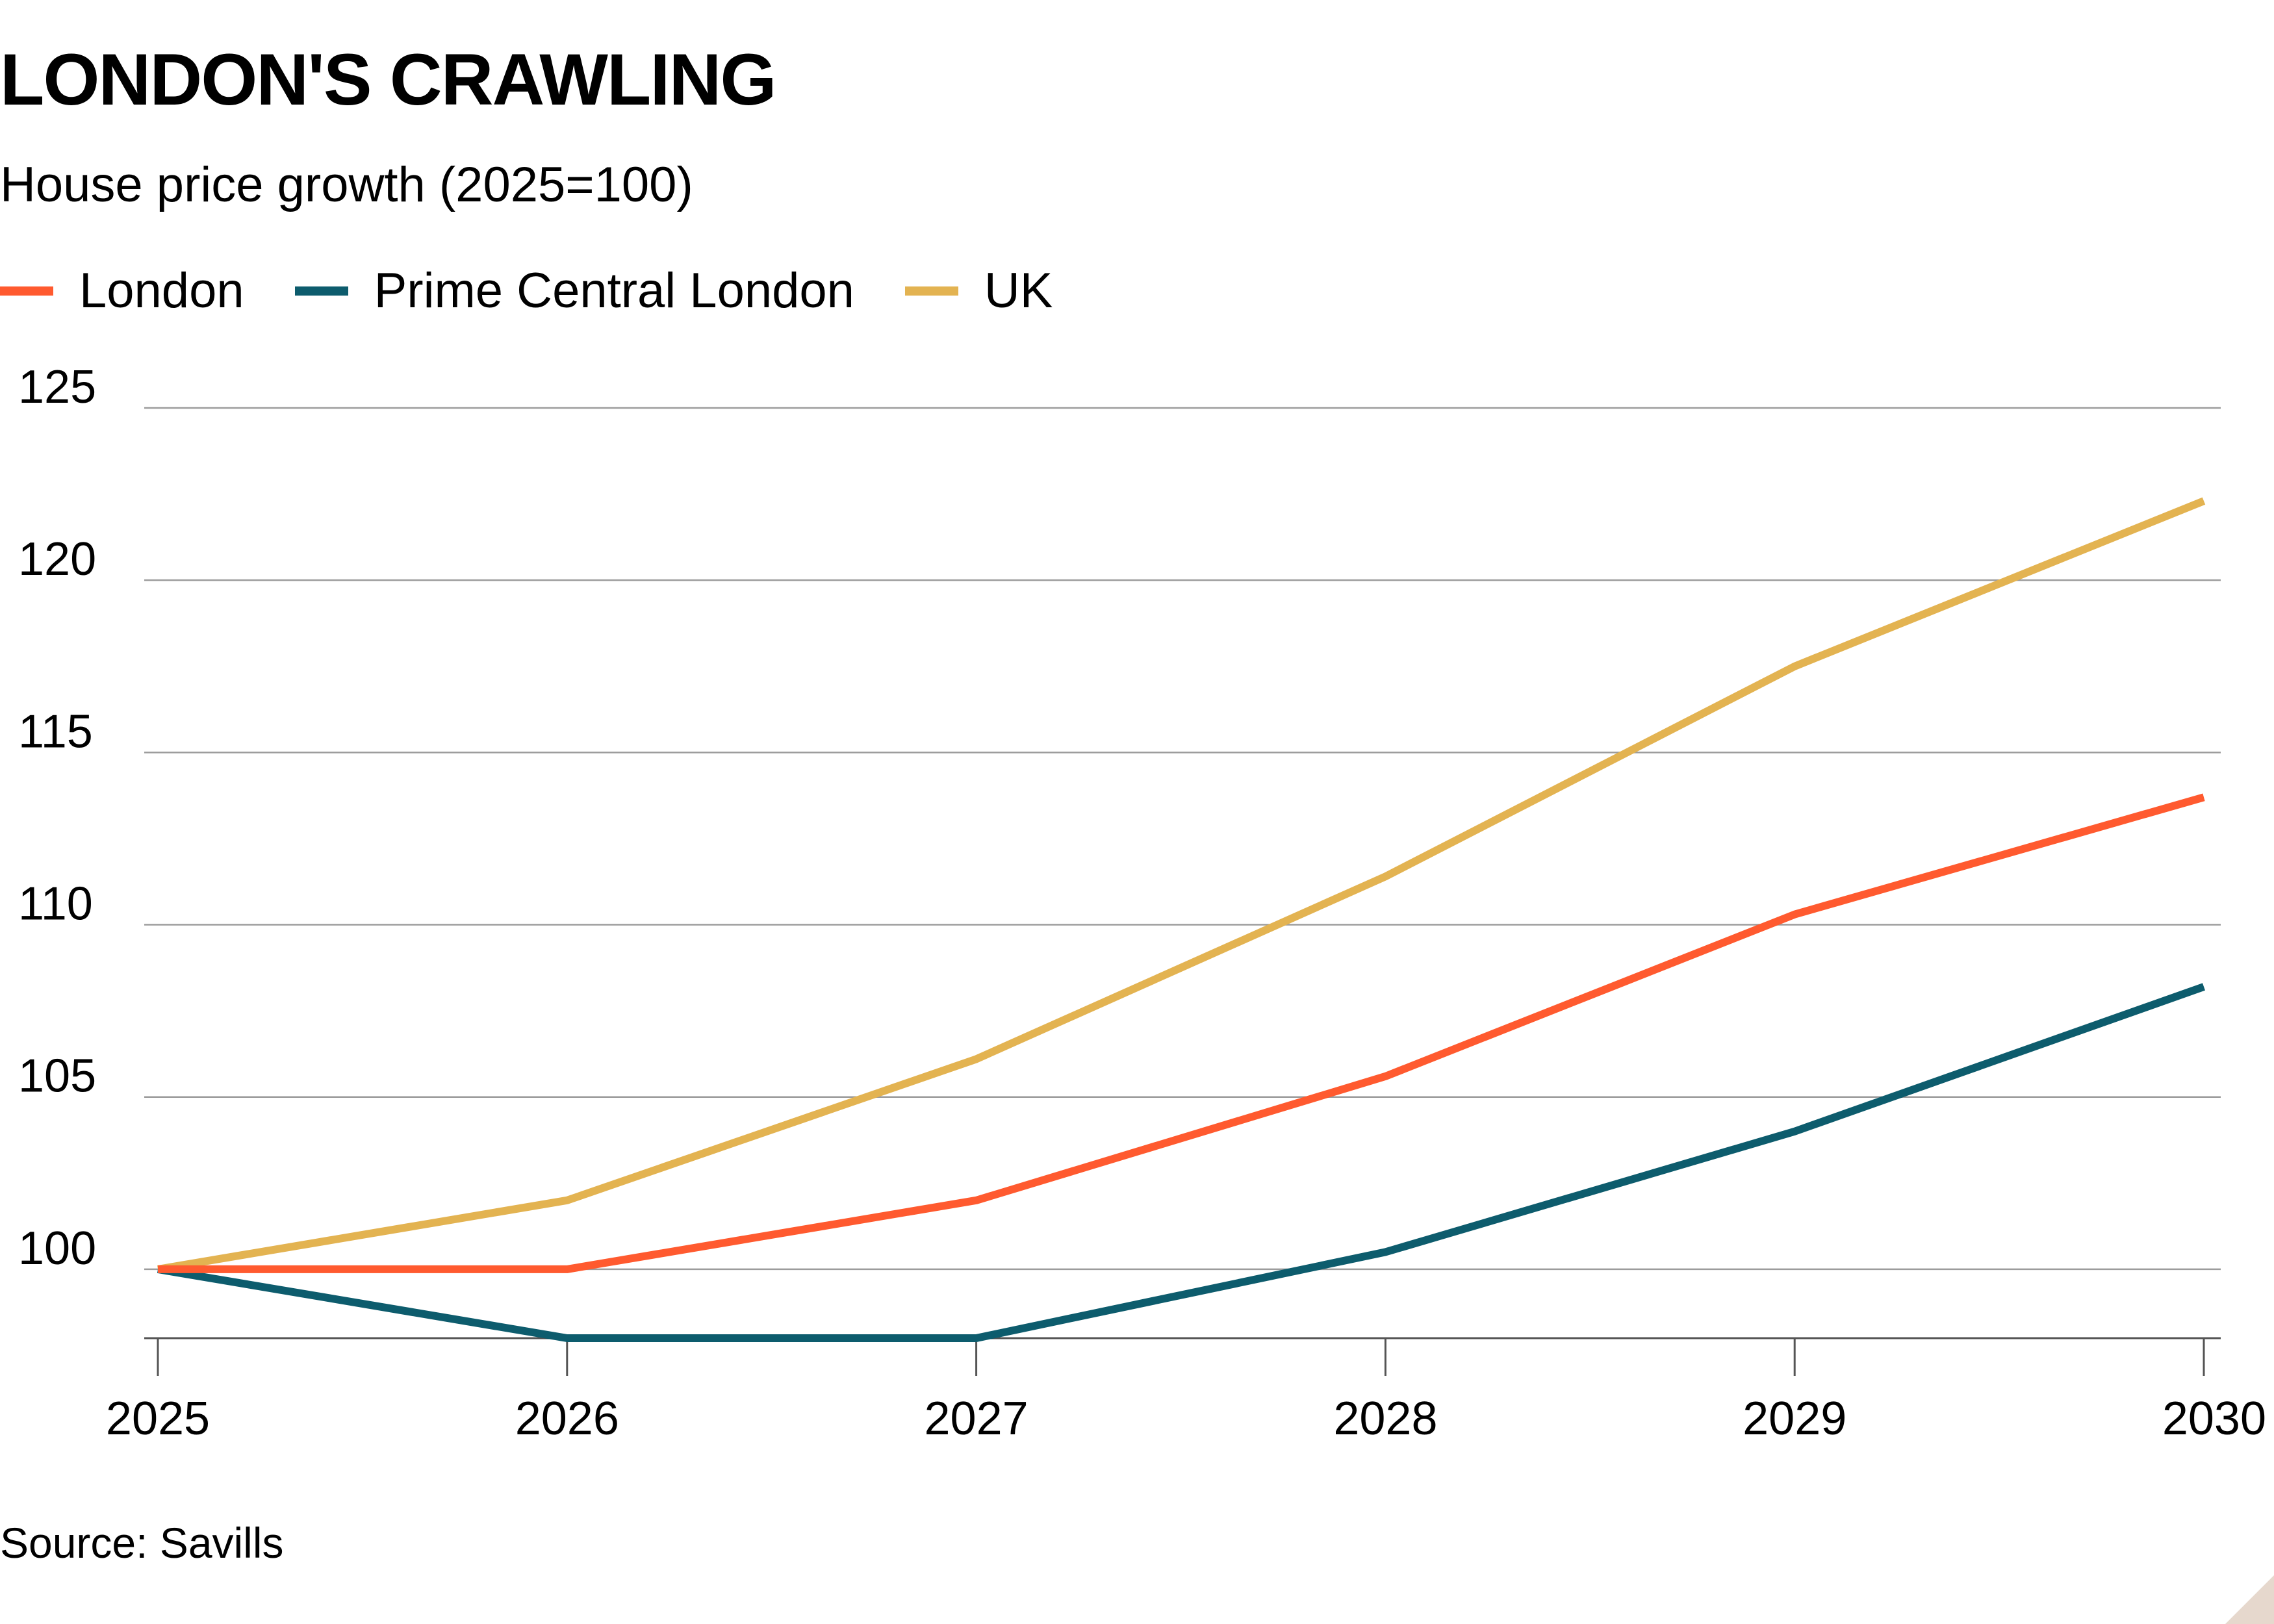 This screenshot has width=2274, height=1624. What do you see at coordinates (57, 1249) in the screenshot?
I see `y-tick-label: 100` at bounding box center [57, 1249].